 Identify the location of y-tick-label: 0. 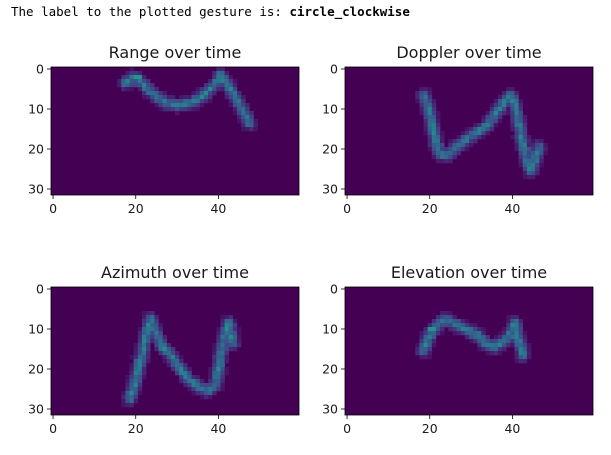
(40, 289).